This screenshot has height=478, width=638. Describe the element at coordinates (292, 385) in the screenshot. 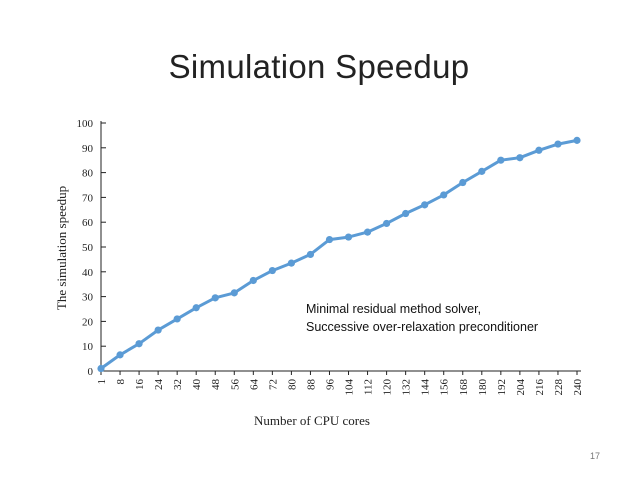

I see `x-tick-label: 80` at that location.